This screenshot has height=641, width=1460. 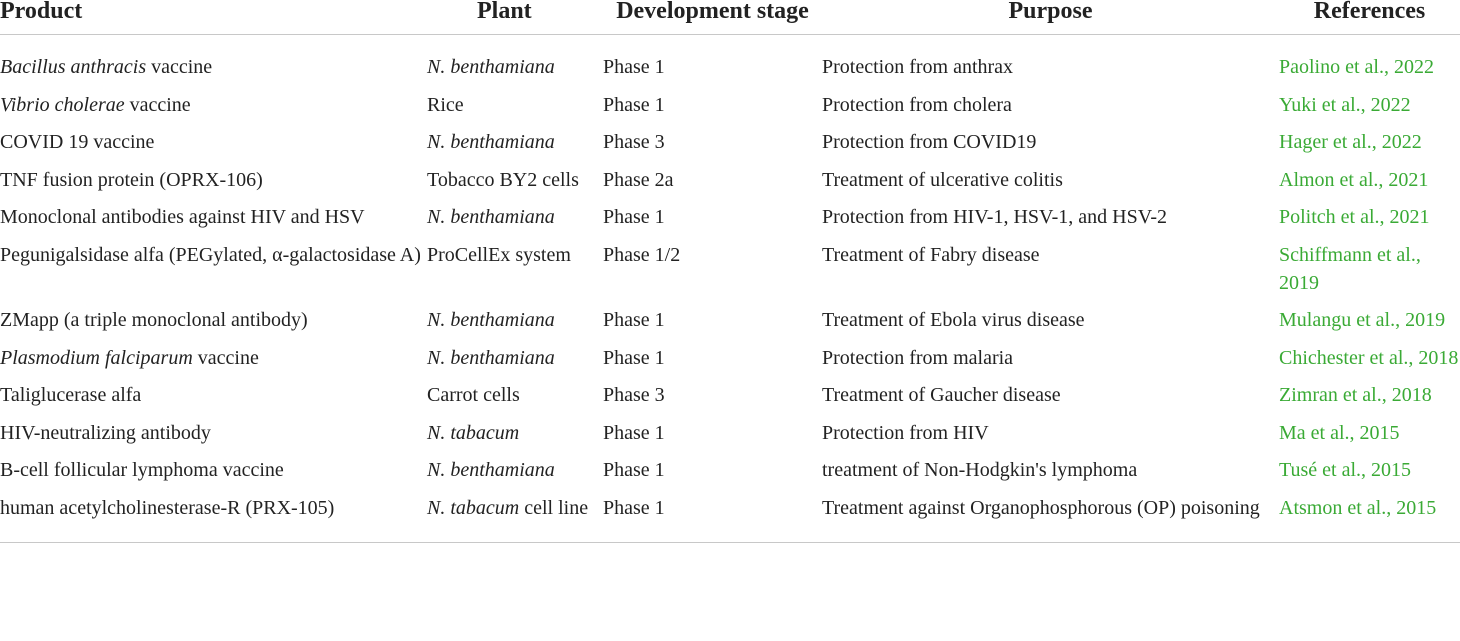 I want to click on table-cell: Taliglucerase alfa, so click(x=71, y=395).